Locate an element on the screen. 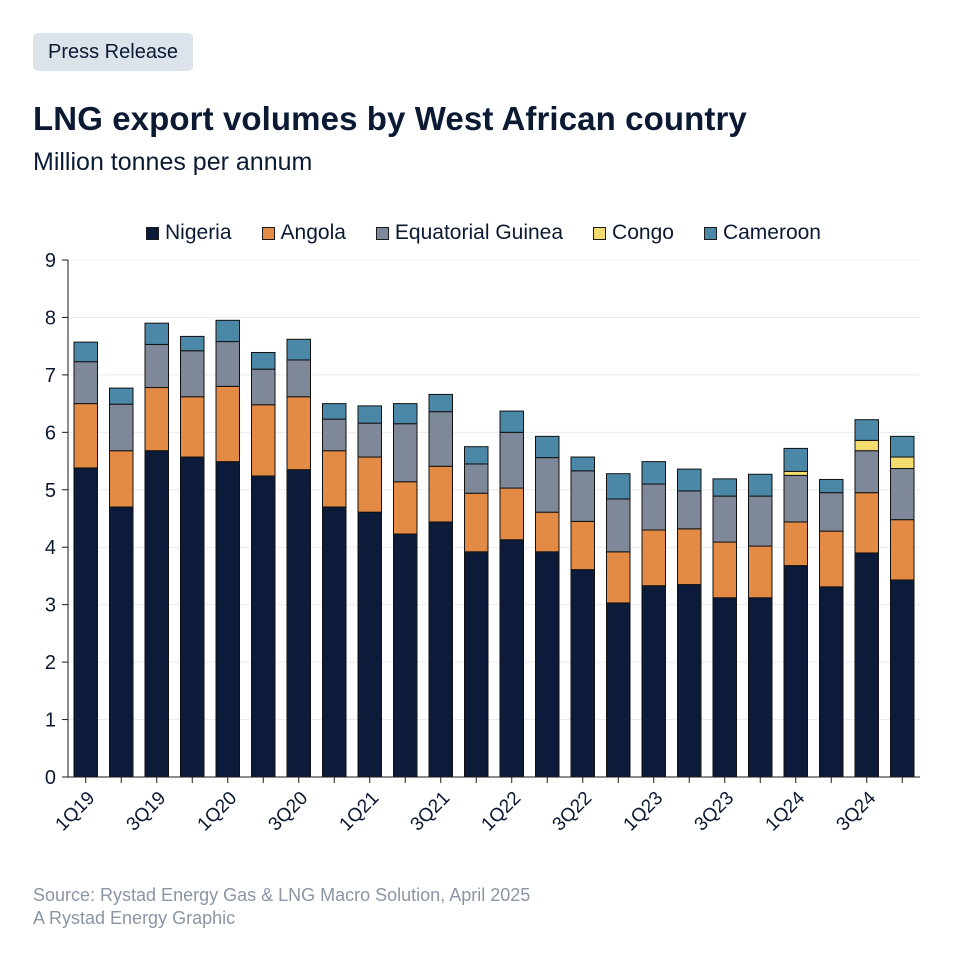 This screenshot has width=960, height=960. legend-label: Equatorial Guinea is located at coordinates (479, 232).